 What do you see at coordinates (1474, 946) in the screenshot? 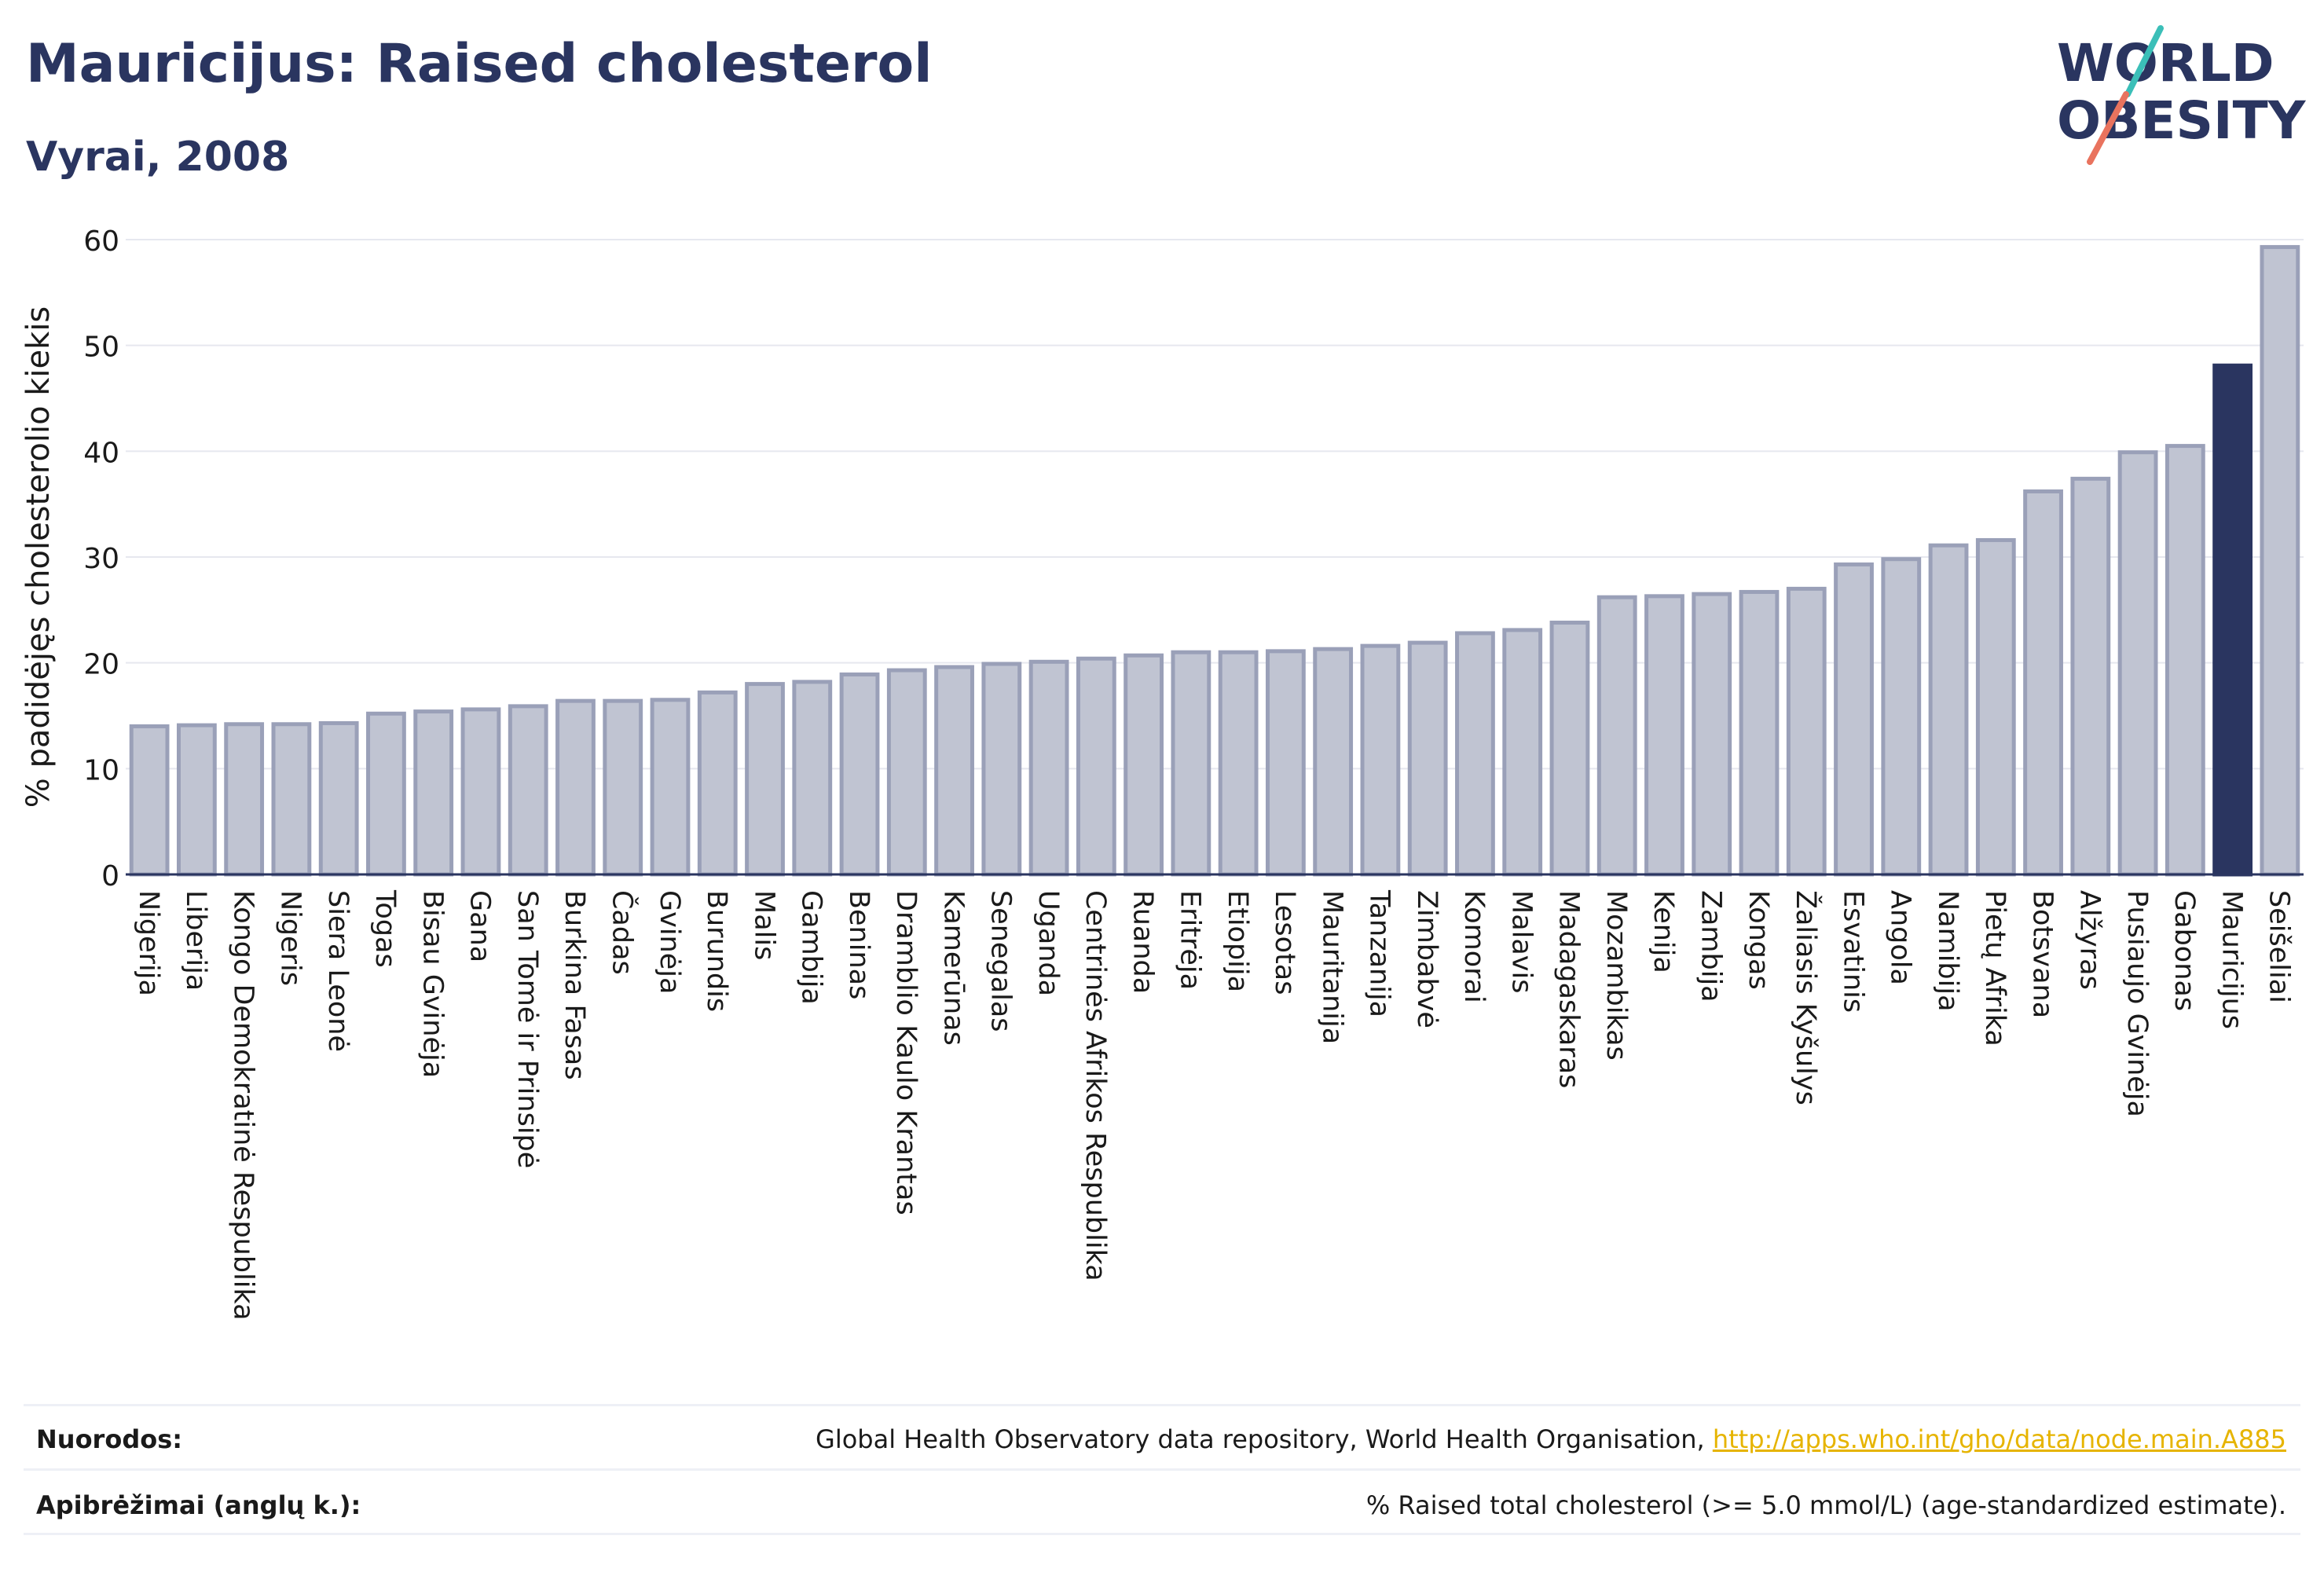
I see `x-tick-label: Komorai` at bounding box center [1474, 946].